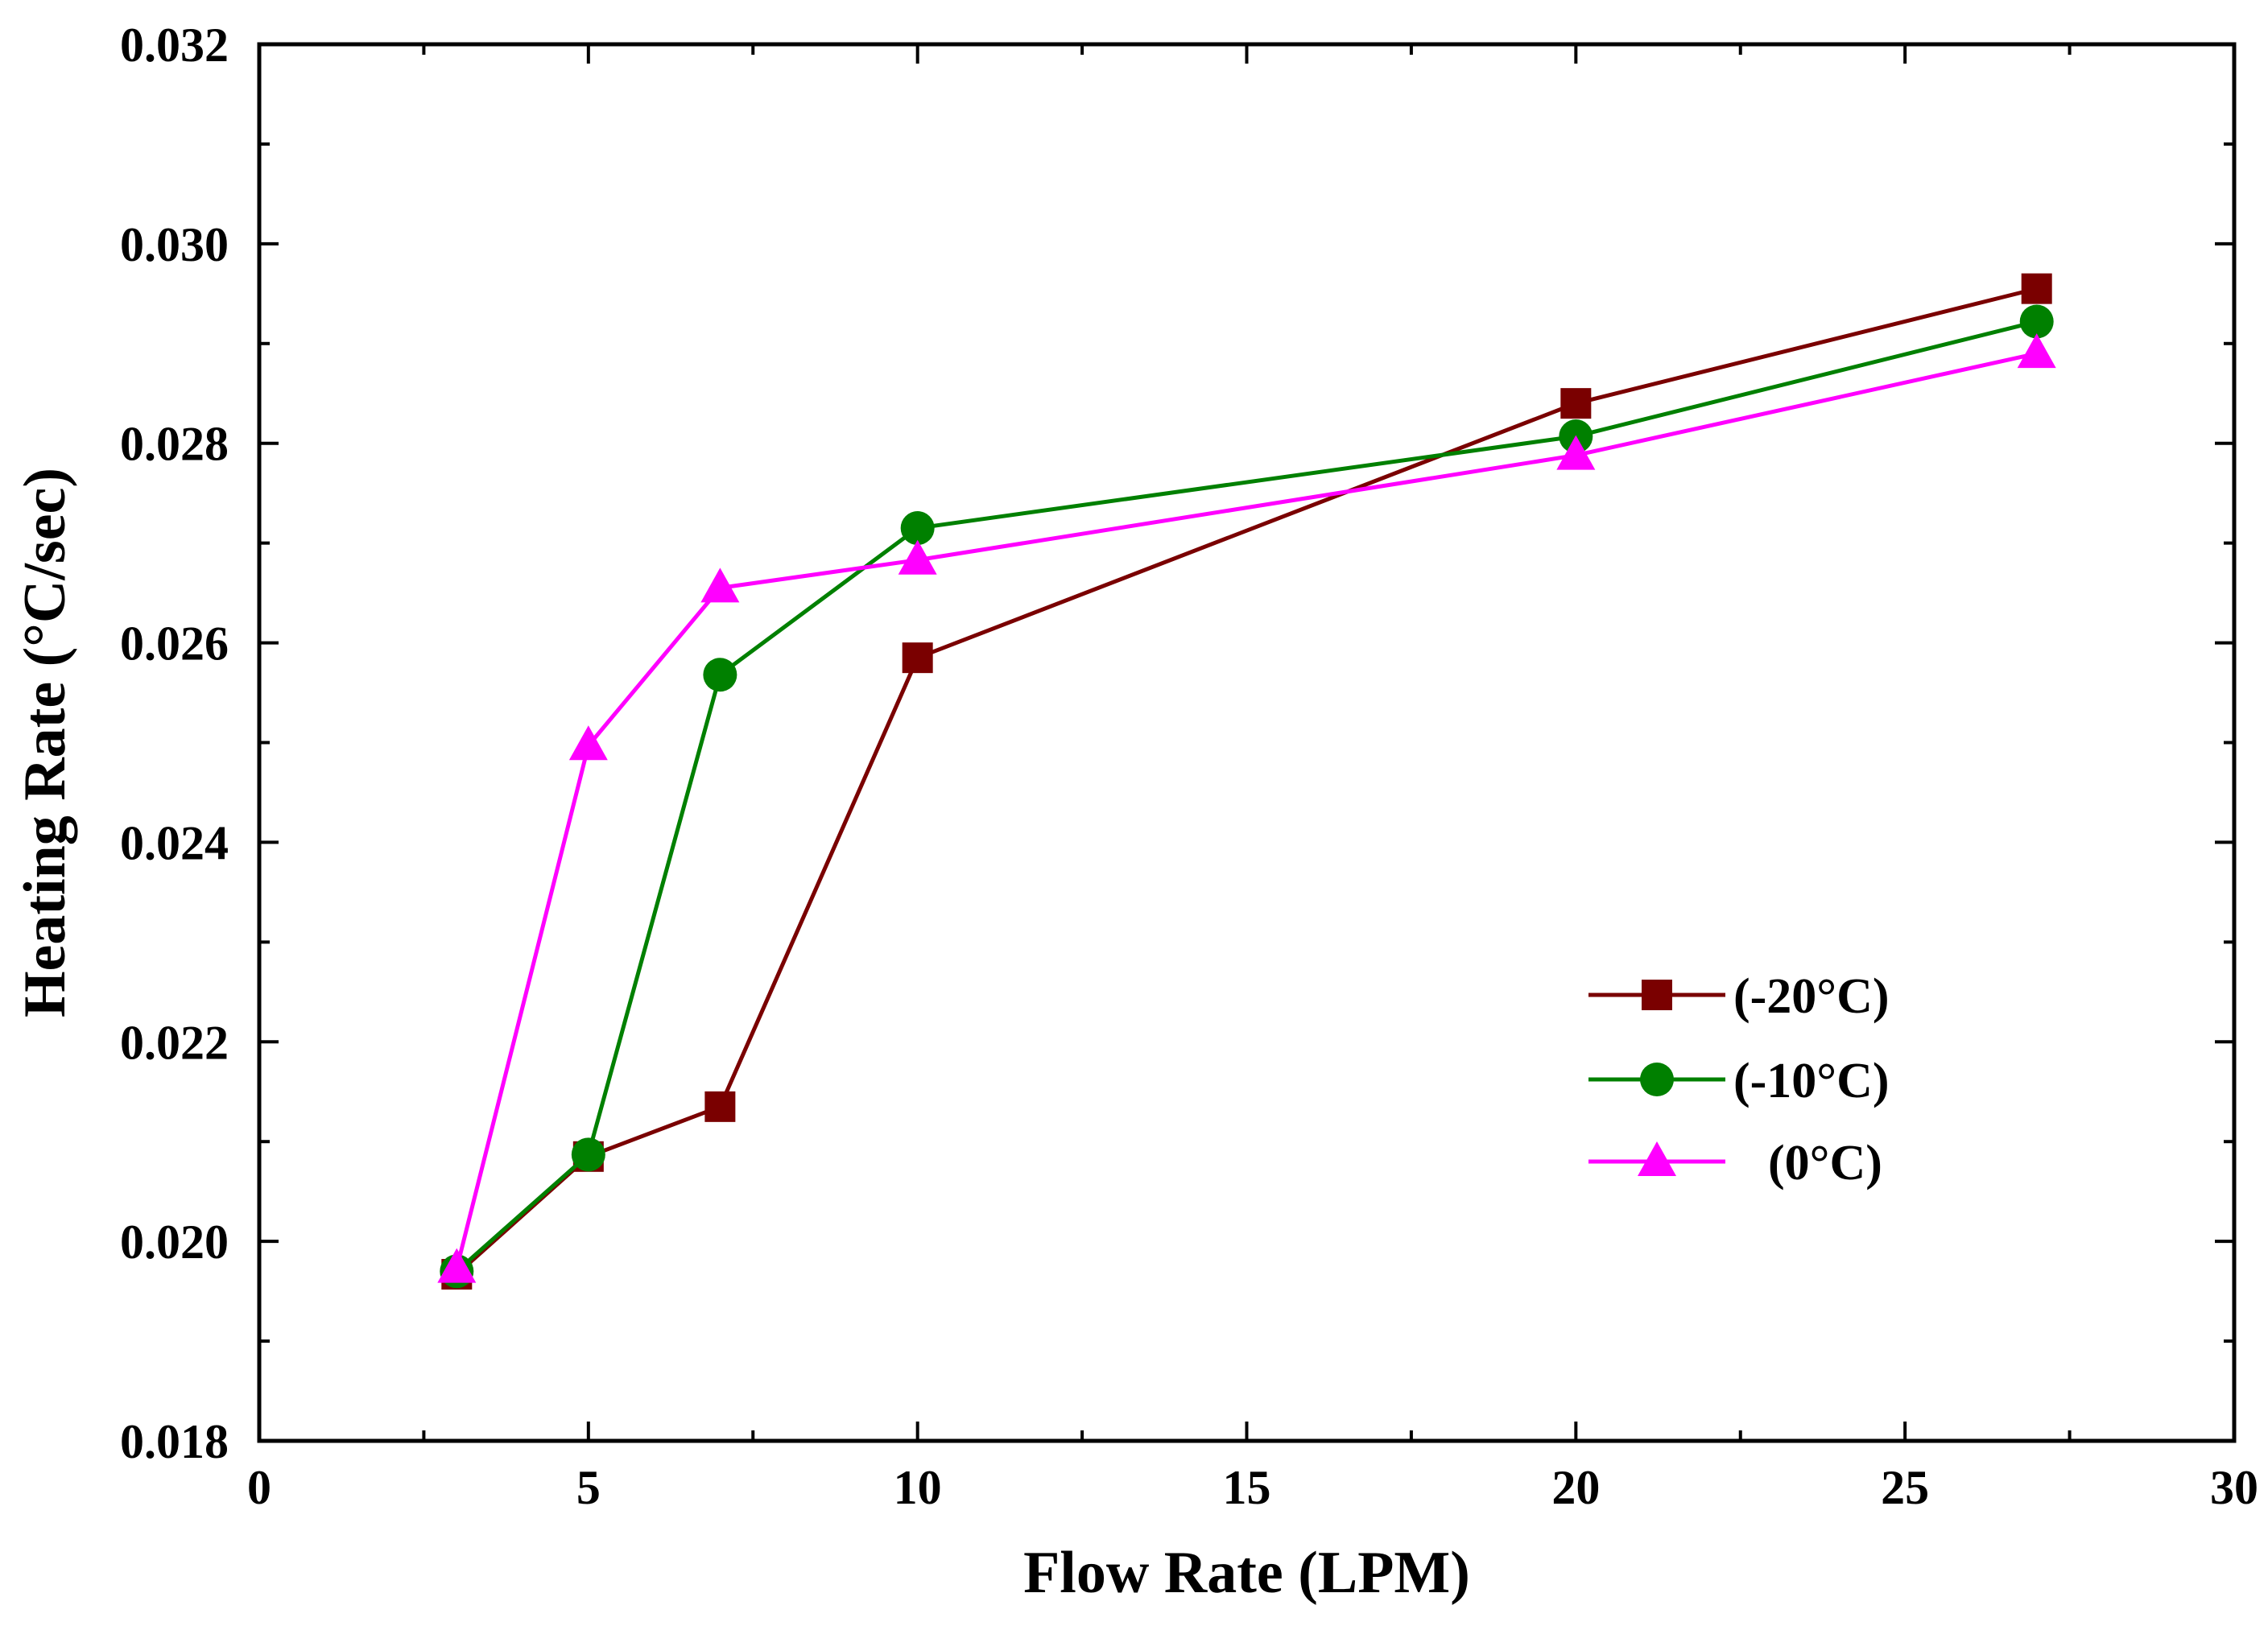 This screenshot has width=2268, height=1626. What do you see at coordinates (259, 1488) in the screenshot?
I see `x-tick-label: 0` at bounding box center [259, 1488].